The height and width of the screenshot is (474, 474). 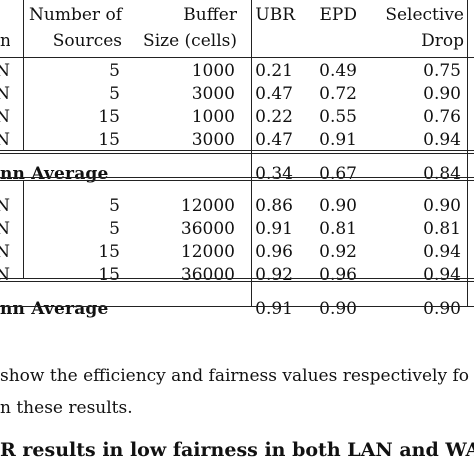 I want to click on ubr-cell: 0.21, so click(x=274, y=71).